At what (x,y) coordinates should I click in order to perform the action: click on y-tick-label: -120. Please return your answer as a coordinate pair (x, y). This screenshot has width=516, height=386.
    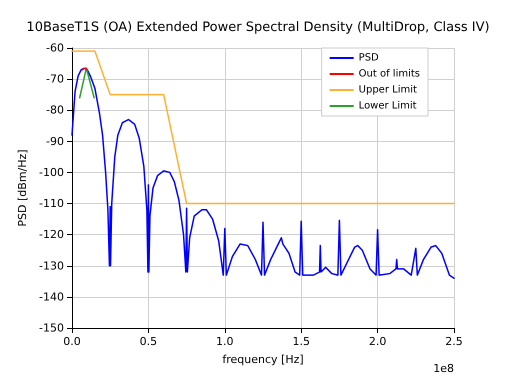
    Looking at the image, I should click on (51, 235).